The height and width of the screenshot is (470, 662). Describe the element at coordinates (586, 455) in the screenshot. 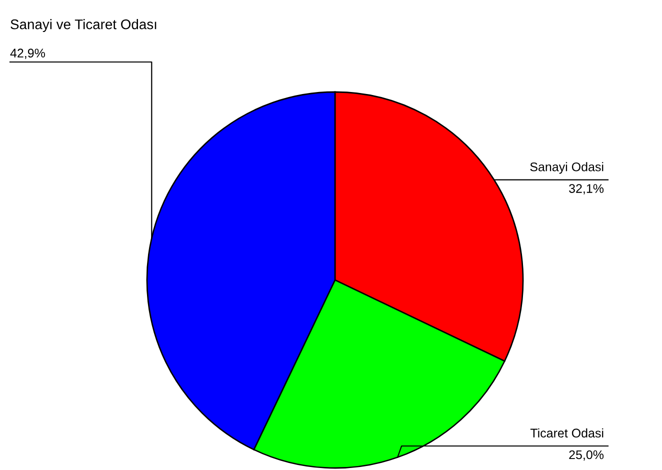

I see `data-label: 25,0%` at that location.